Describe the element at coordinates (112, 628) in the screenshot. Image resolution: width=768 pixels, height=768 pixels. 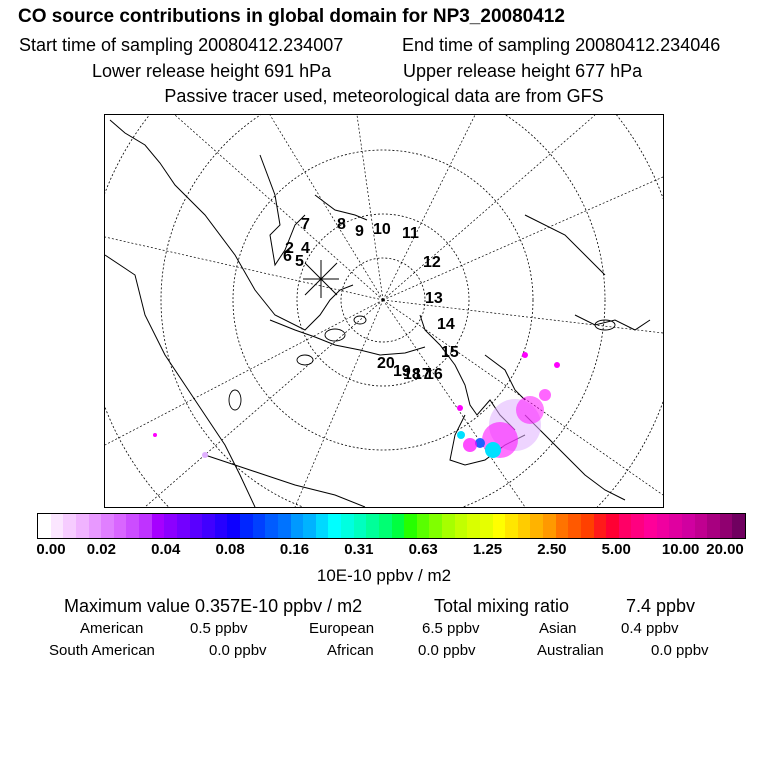
I see `region-american-name: American` at that location.